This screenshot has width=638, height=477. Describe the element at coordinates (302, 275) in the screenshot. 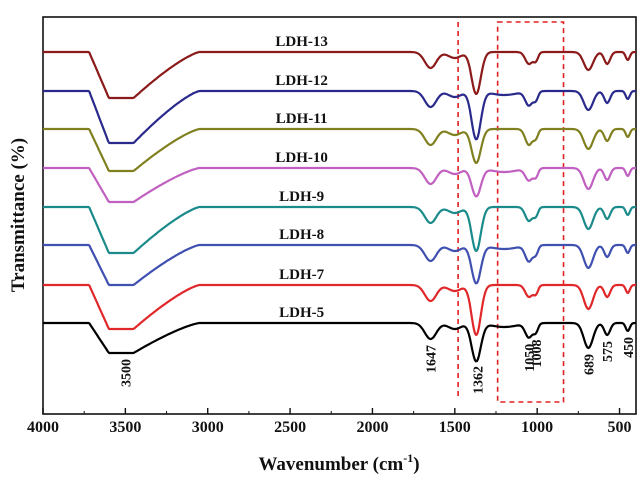

I see `series-label-ldh-7: LDH-7` at that location.